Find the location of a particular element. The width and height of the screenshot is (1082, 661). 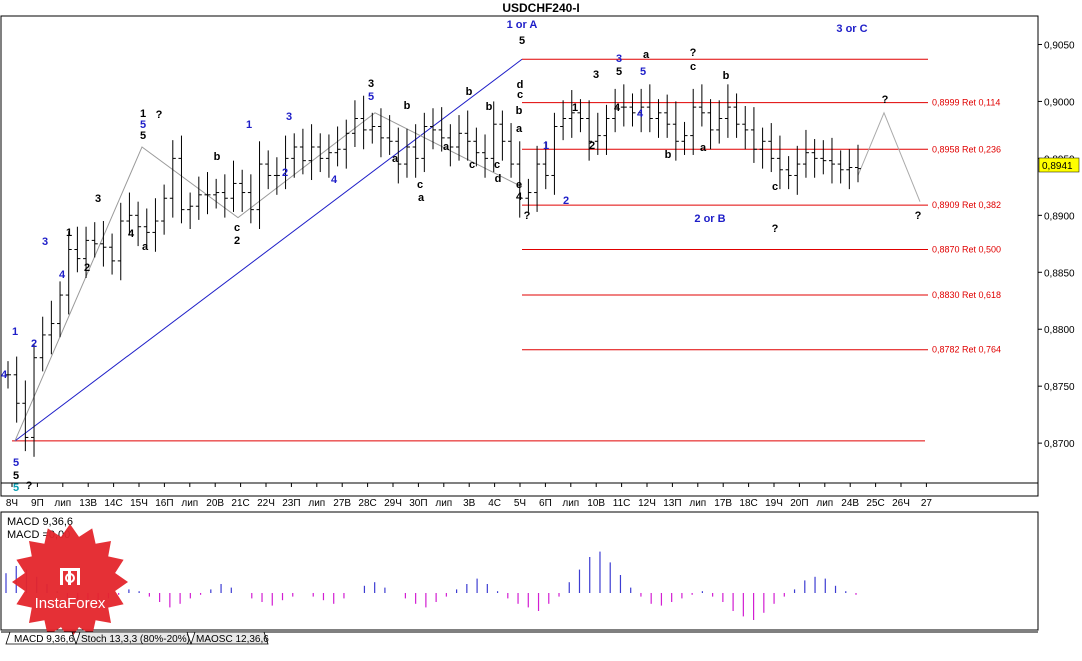

chart-title: USDCHF240-I is located at coordinates (540, 8).